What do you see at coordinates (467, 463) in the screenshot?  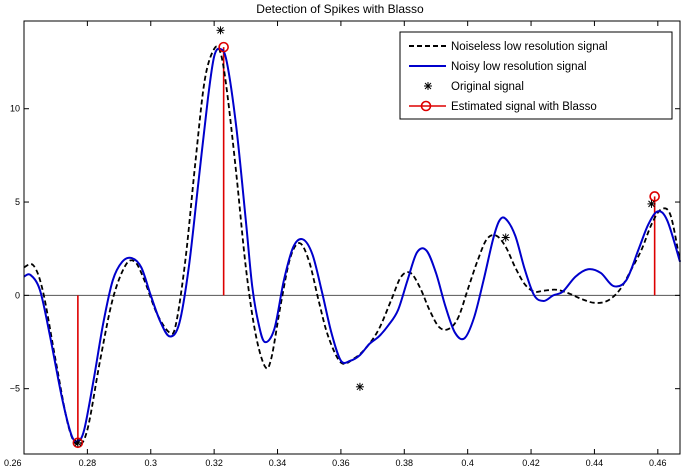 I see `x-tick-label-7: 0.4` at bounding box center [467, 463].